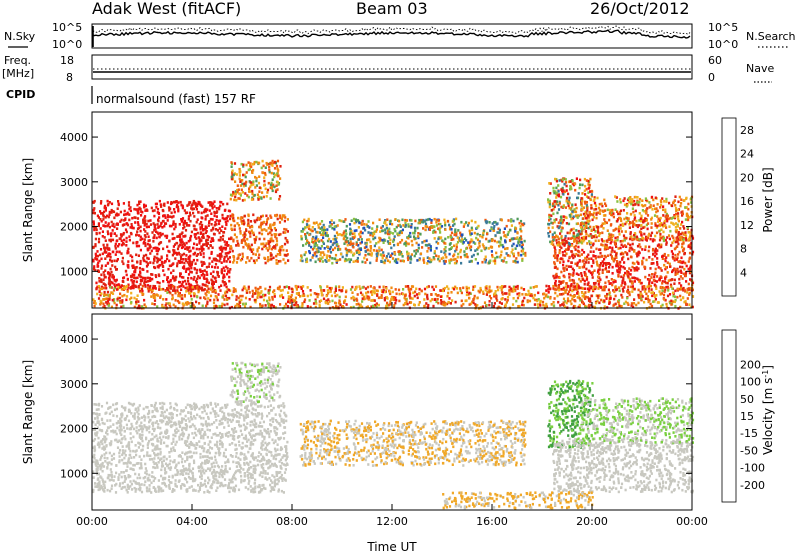 The image size is (800, 554). What do you see at coordinates (391, 36) in the screenshot?
I see `noise-trace` at bounding box center [391, 36].